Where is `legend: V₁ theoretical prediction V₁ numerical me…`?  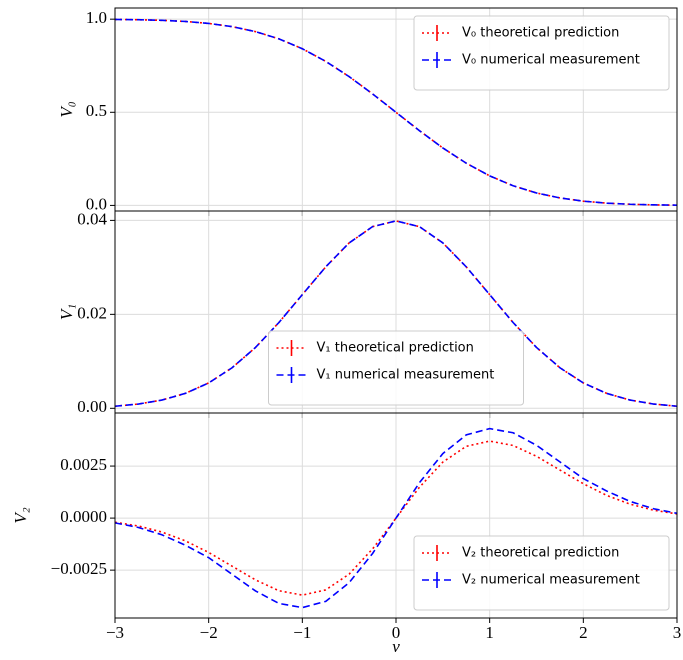 legend: V₁ theoretical prediction V₁ numerical me… is located at coordinates (396, 368).